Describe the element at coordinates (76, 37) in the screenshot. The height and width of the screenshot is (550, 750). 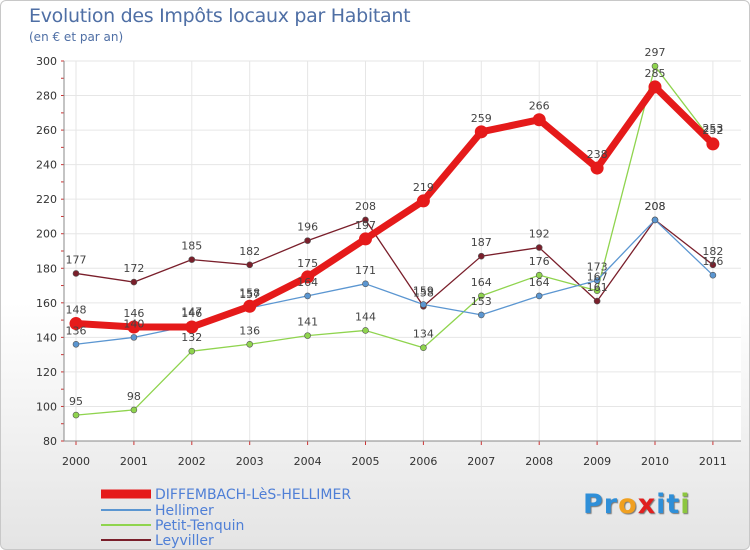
I see `chart-subtitle: (en € et par an)` at that location.